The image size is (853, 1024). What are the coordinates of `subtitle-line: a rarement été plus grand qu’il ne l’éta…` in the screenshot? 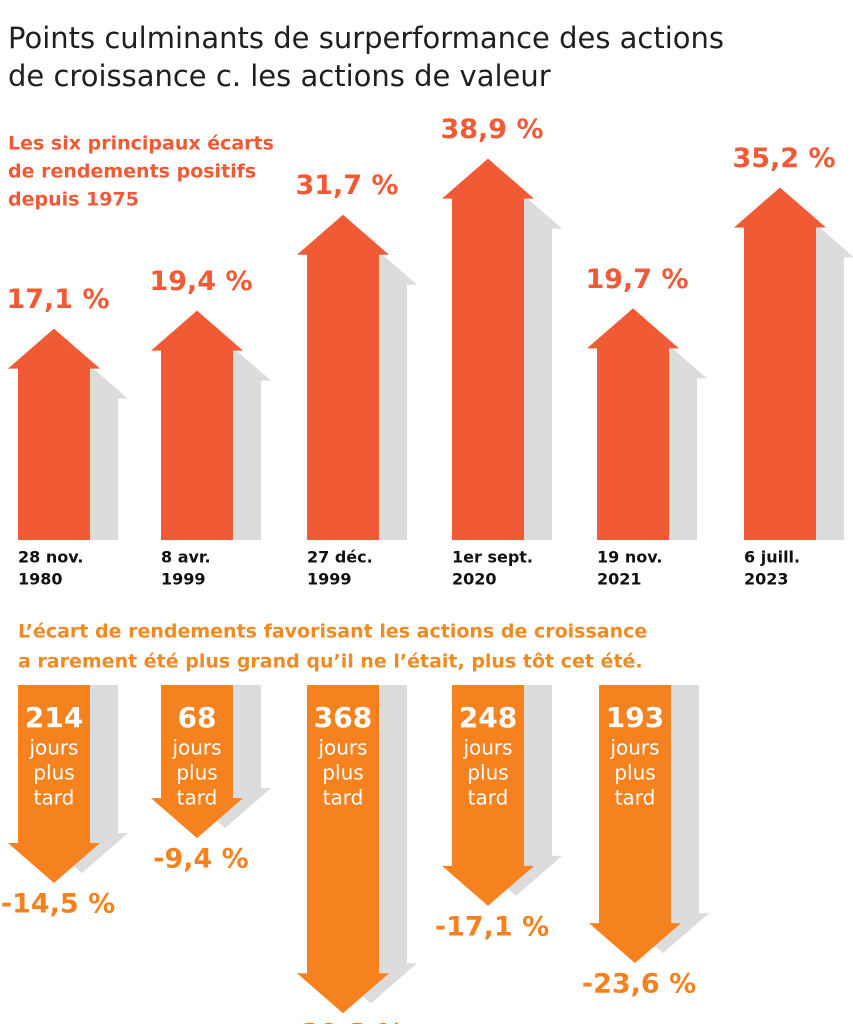 It's located at (330, 662).